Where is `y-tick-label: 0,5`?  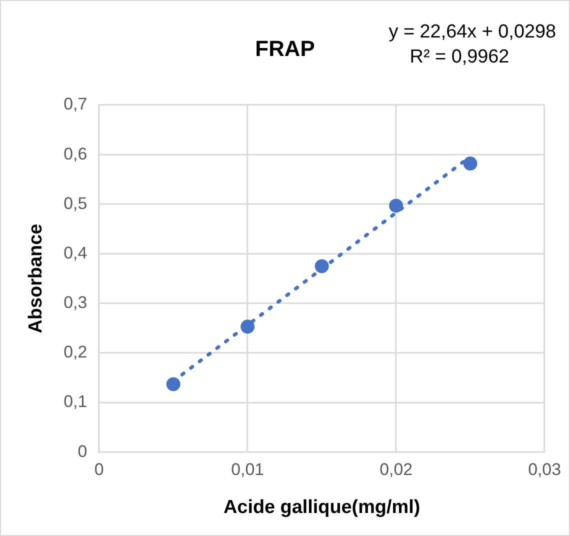
y-tick-label: 0,5 is located at coordinates (76, 203).